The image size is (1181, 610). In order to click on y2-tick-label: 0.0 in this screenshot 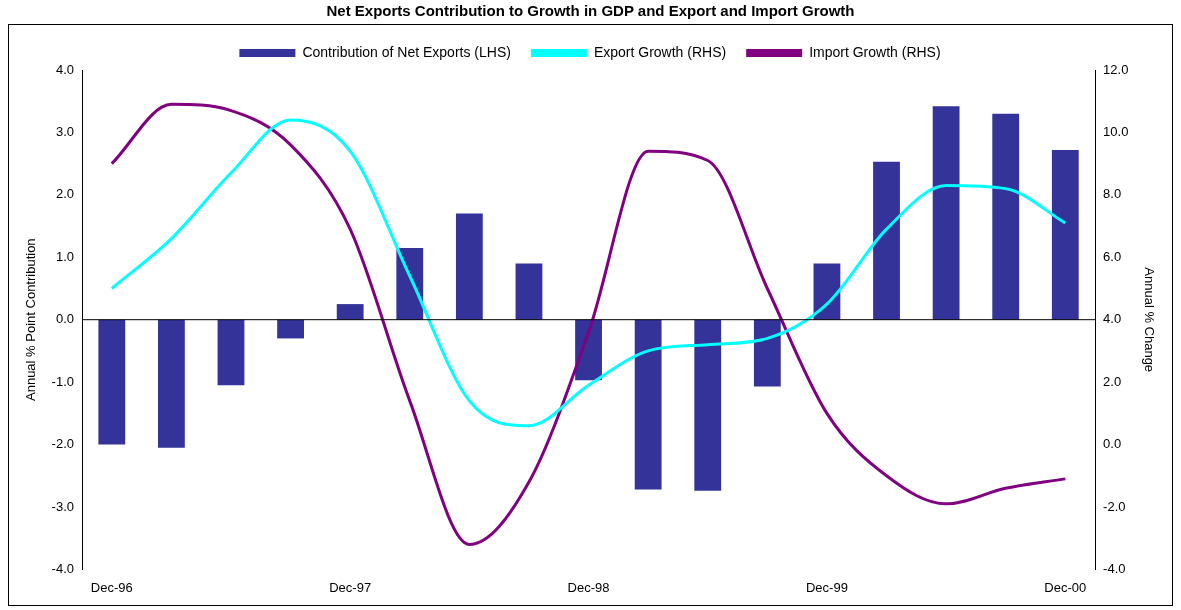, I will do `click(1112, 444)`.